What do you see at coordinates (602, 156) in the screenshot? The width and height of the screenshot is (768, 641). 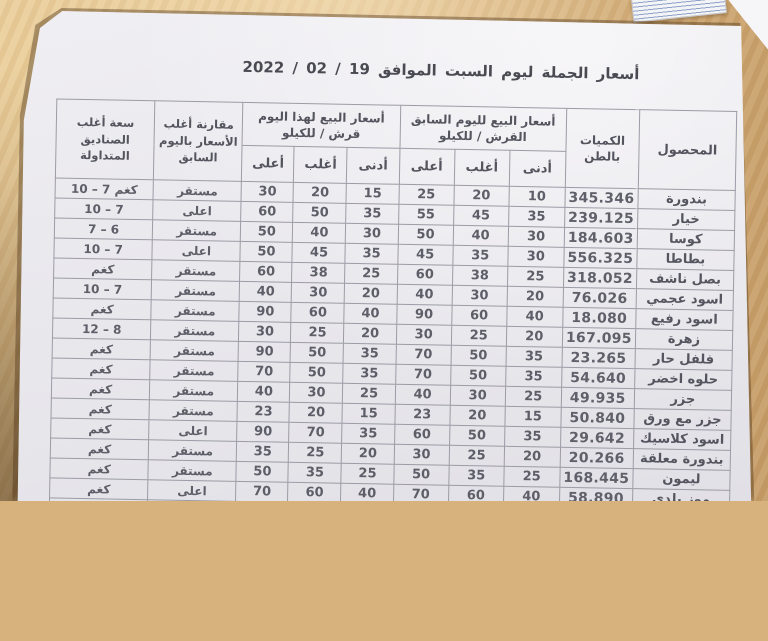 I see `header-quantity-line2: بالطن` at bounding box center [602, 156].